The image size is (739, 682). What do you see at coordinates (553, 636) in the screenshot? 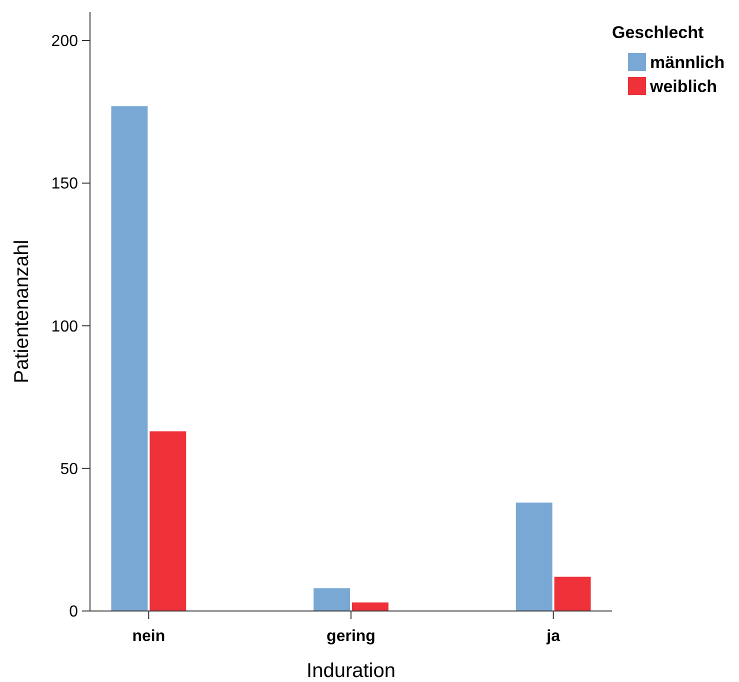
I see `x-tick-label: ja` at bounding box center [553, 636].